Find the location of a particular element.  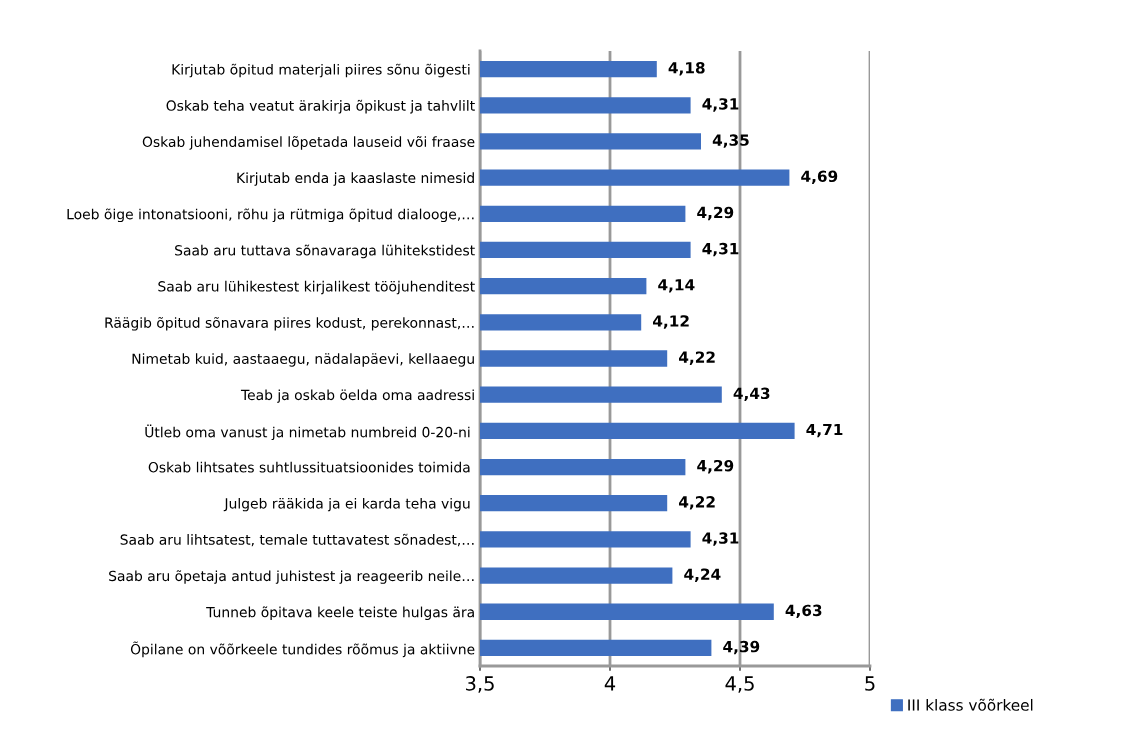

data-label: 4,71 is located at coordinates (824, 430).